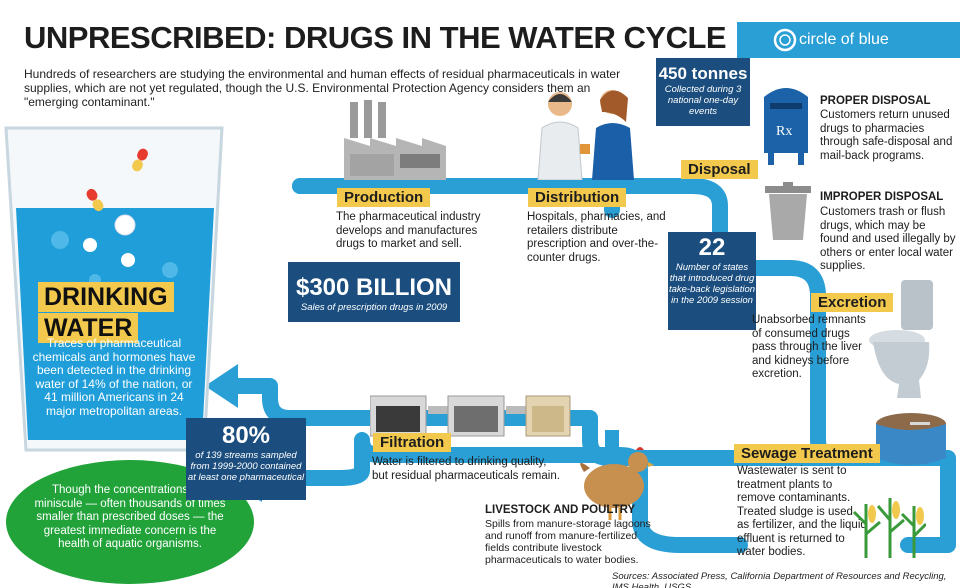 This screenshot has width=960, height=588. I want to click on drinking-water-heading-2: WATER, so click(88, 328).